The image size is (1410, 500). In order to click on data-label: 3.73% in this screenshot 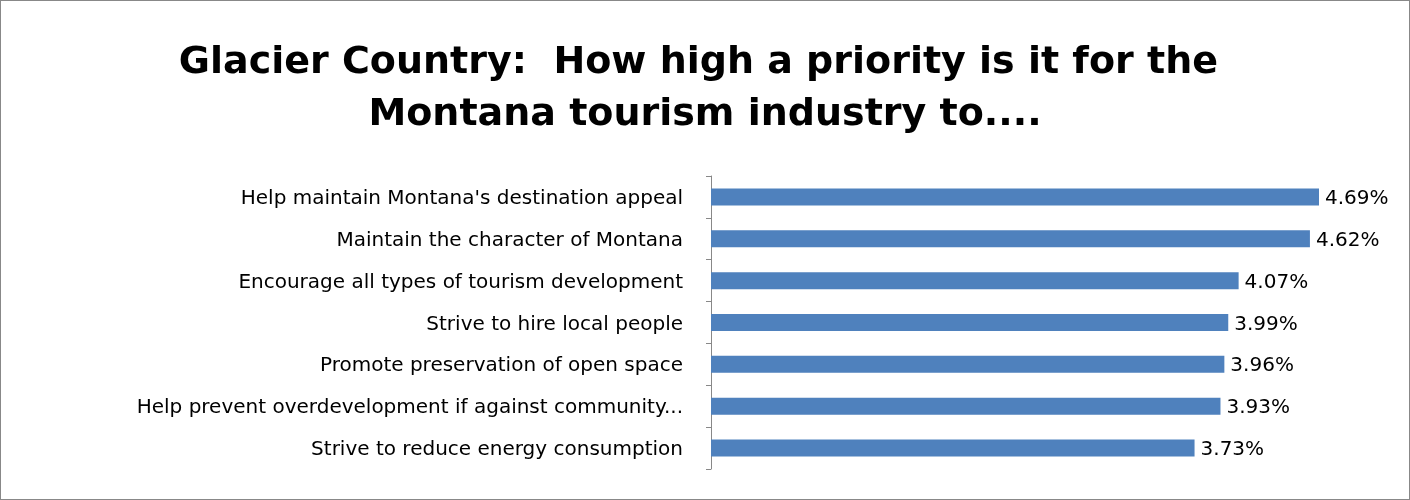, I will do `click(1232, 448)`.